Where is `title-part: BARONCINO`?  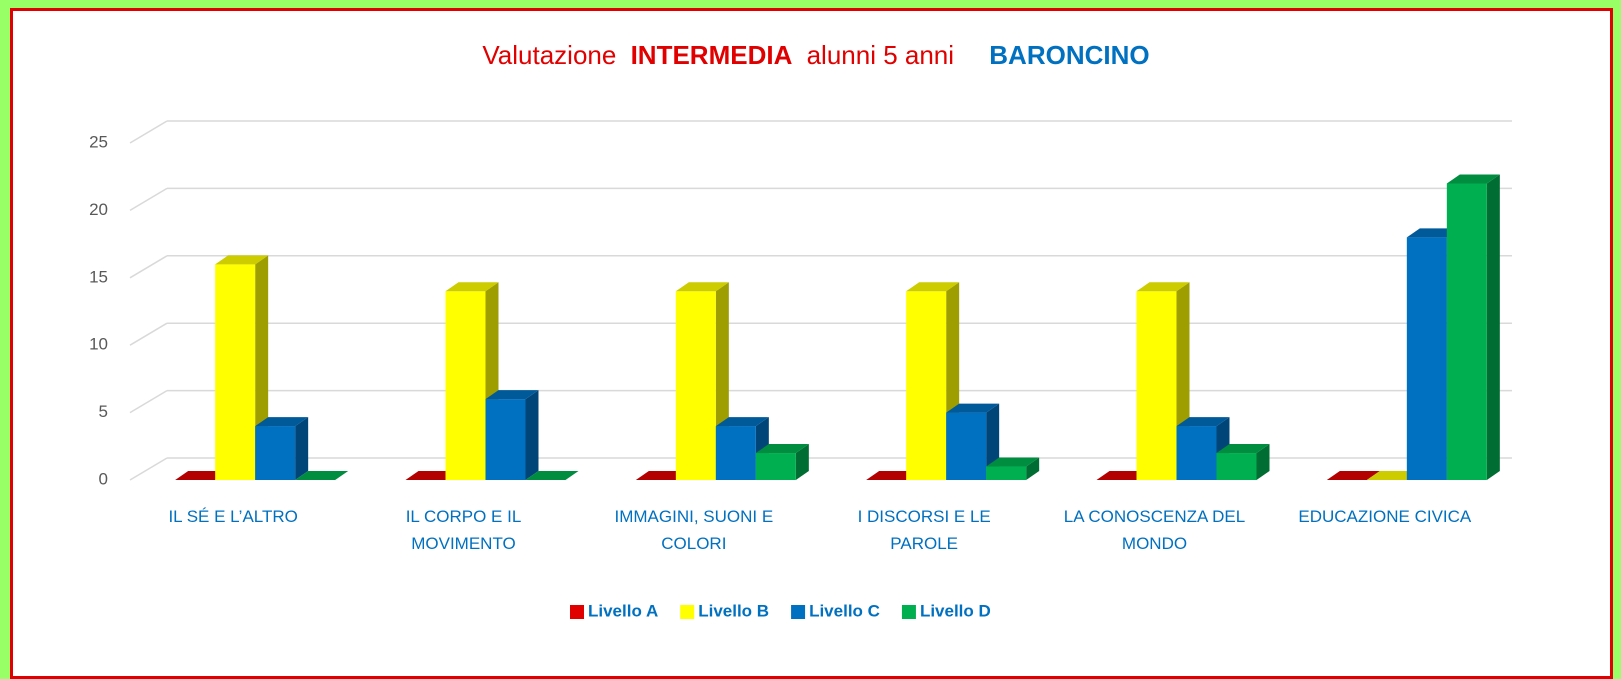 title-part: BARONCINO is located at coordinates (1069, 55).